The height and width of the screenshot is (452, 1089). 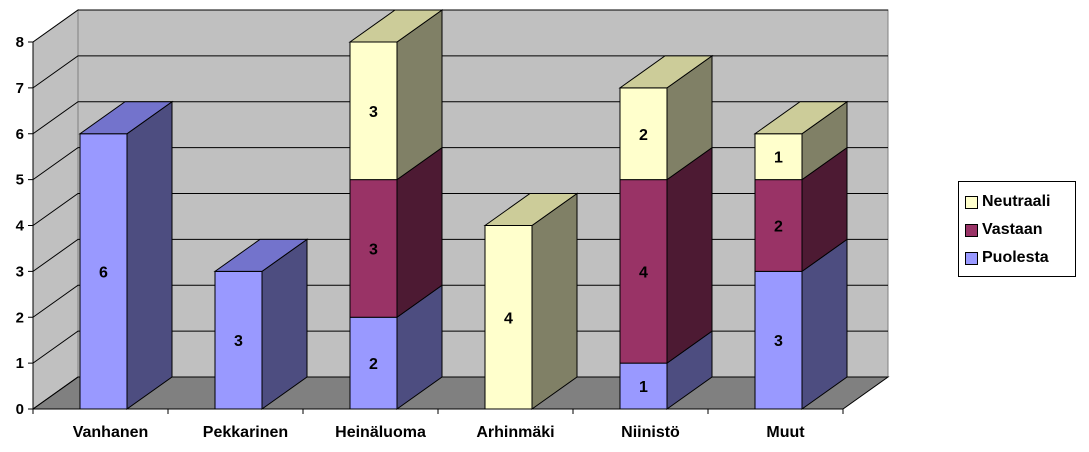 What do you see at coordinates (20, 226) in the screenshot?
I see `y-tick-label: 4` at bounding box center [20, 226].